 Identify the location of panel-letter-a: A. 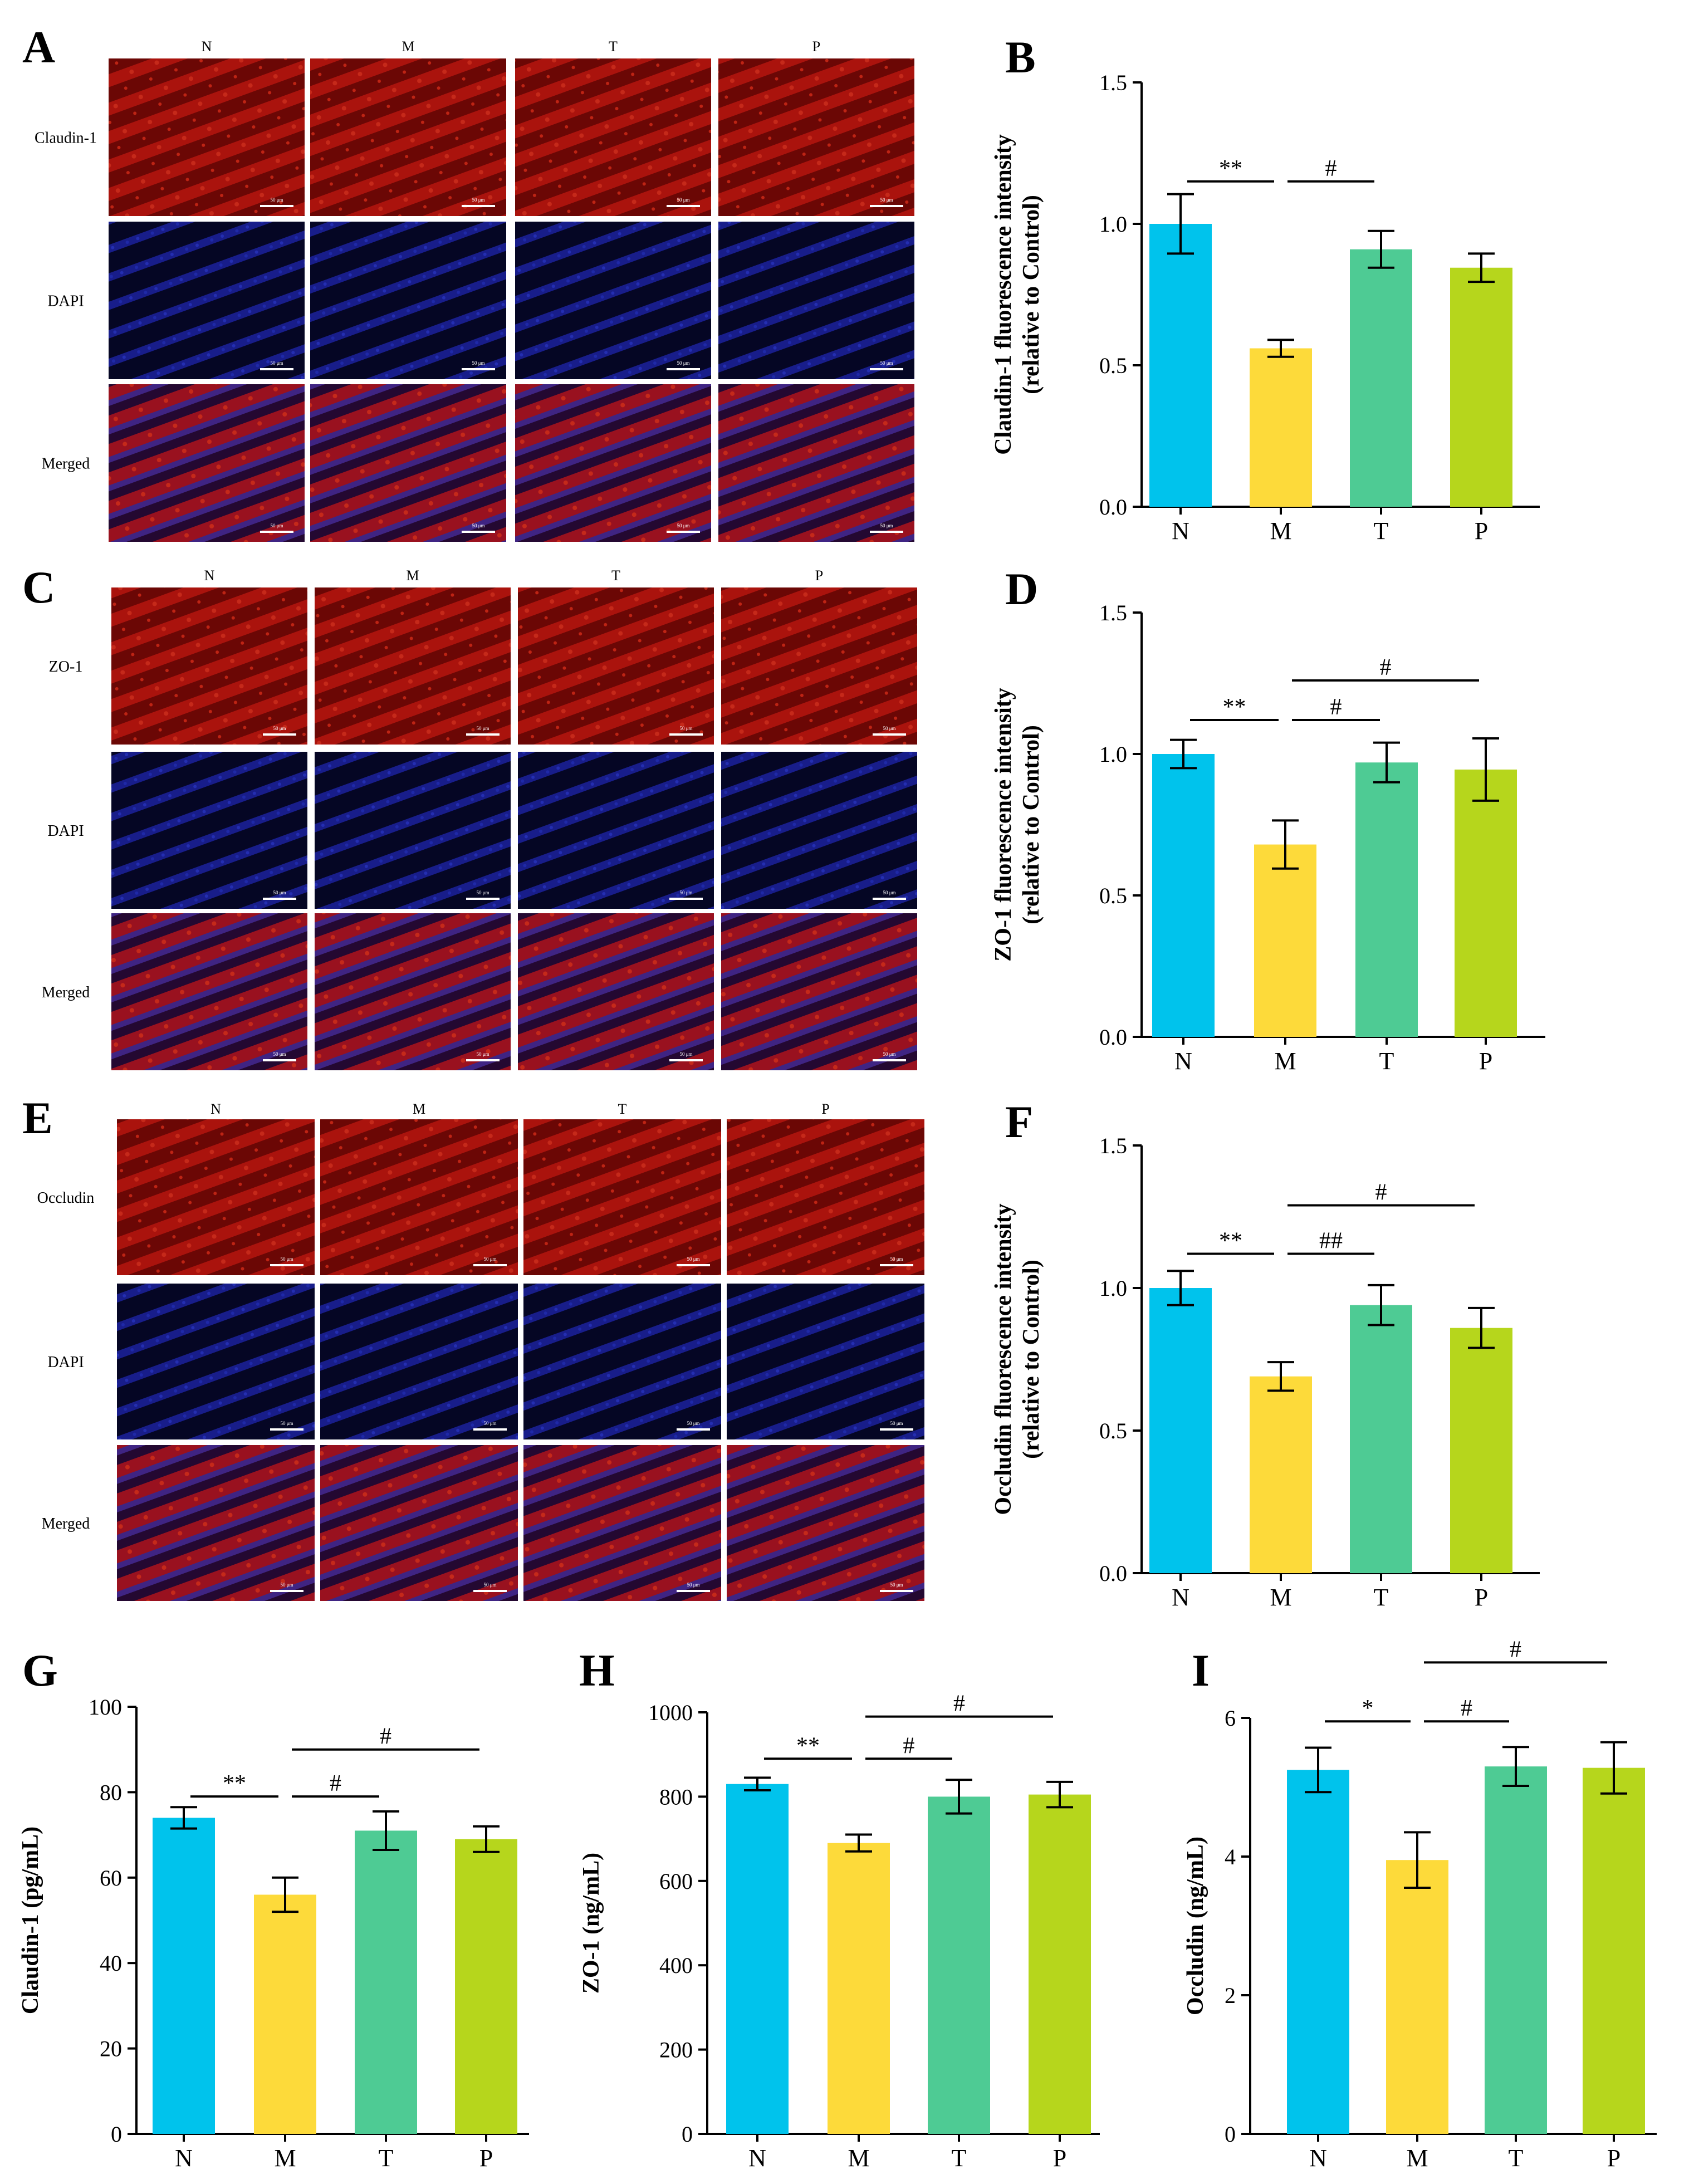
(38, 47).